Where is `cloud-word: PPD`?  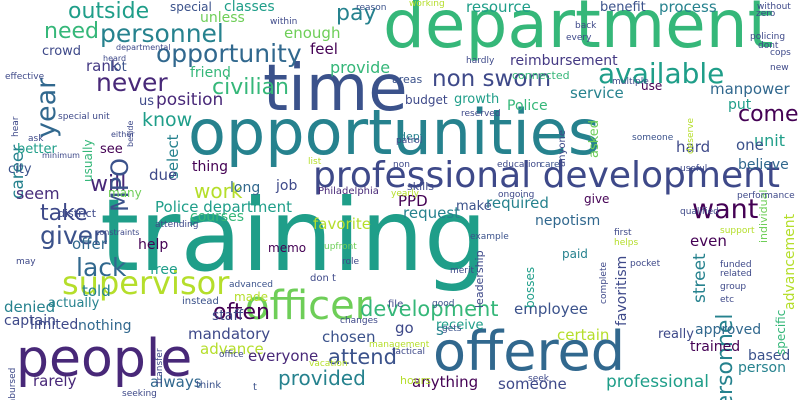
cloud-word: PPD is located at coordinates (413, 201).